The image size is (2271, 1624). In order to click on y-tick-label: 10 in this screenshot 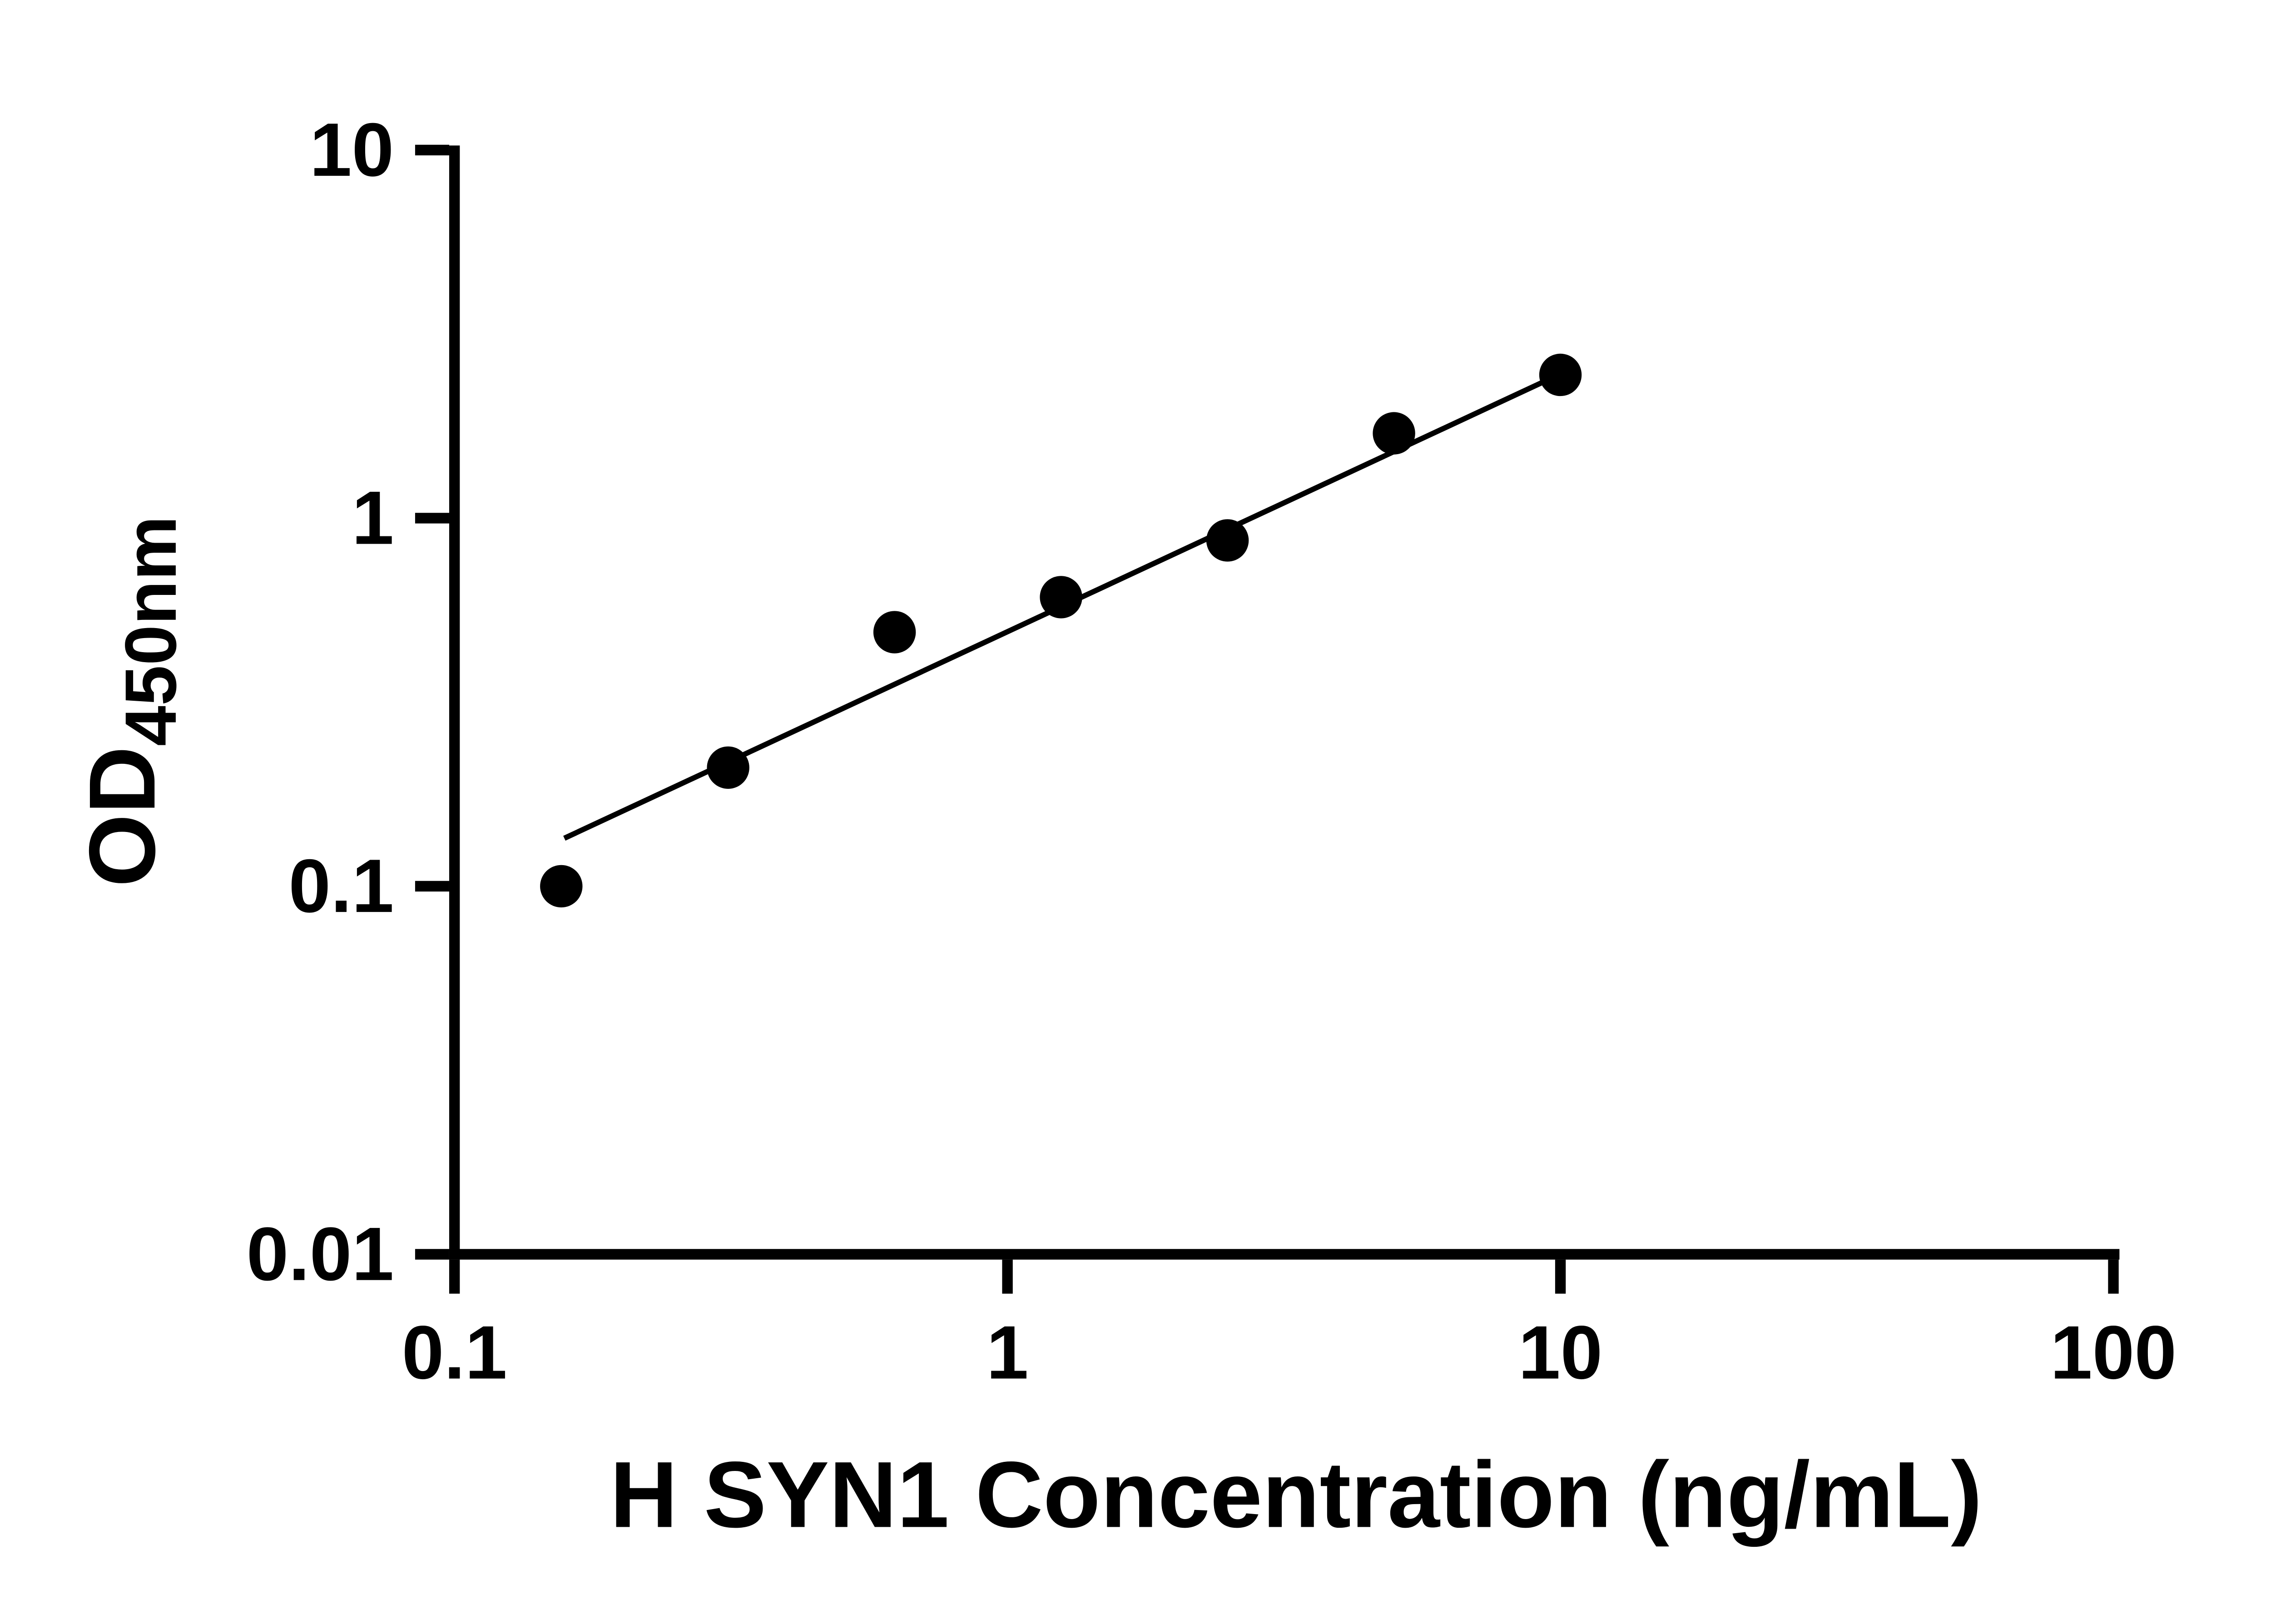, I will do `click(352, 150)`.